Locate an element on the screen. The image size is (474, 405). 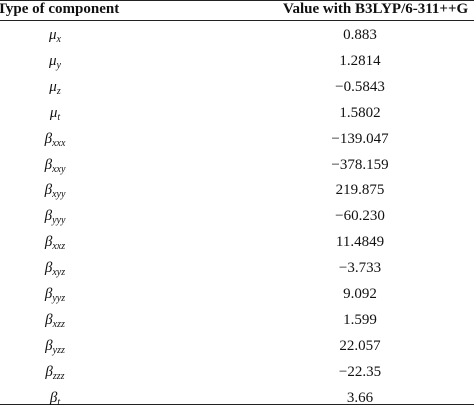
value-cell: 9.092 is located at coordinates (360, 294).